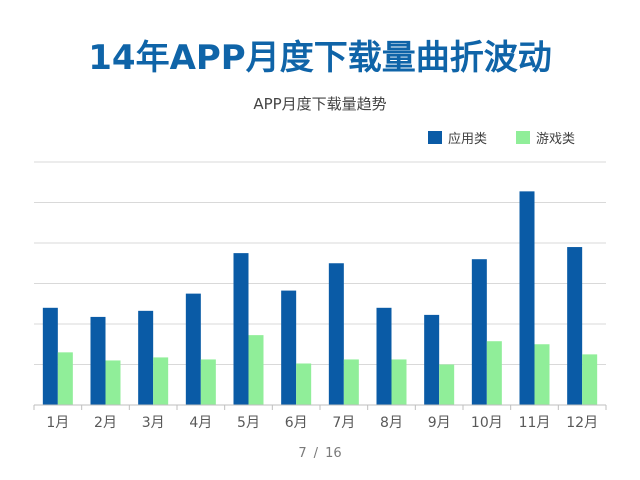 The image size is (640, 480). I want to click on x-tick-label: 1月, so click(57, 423).